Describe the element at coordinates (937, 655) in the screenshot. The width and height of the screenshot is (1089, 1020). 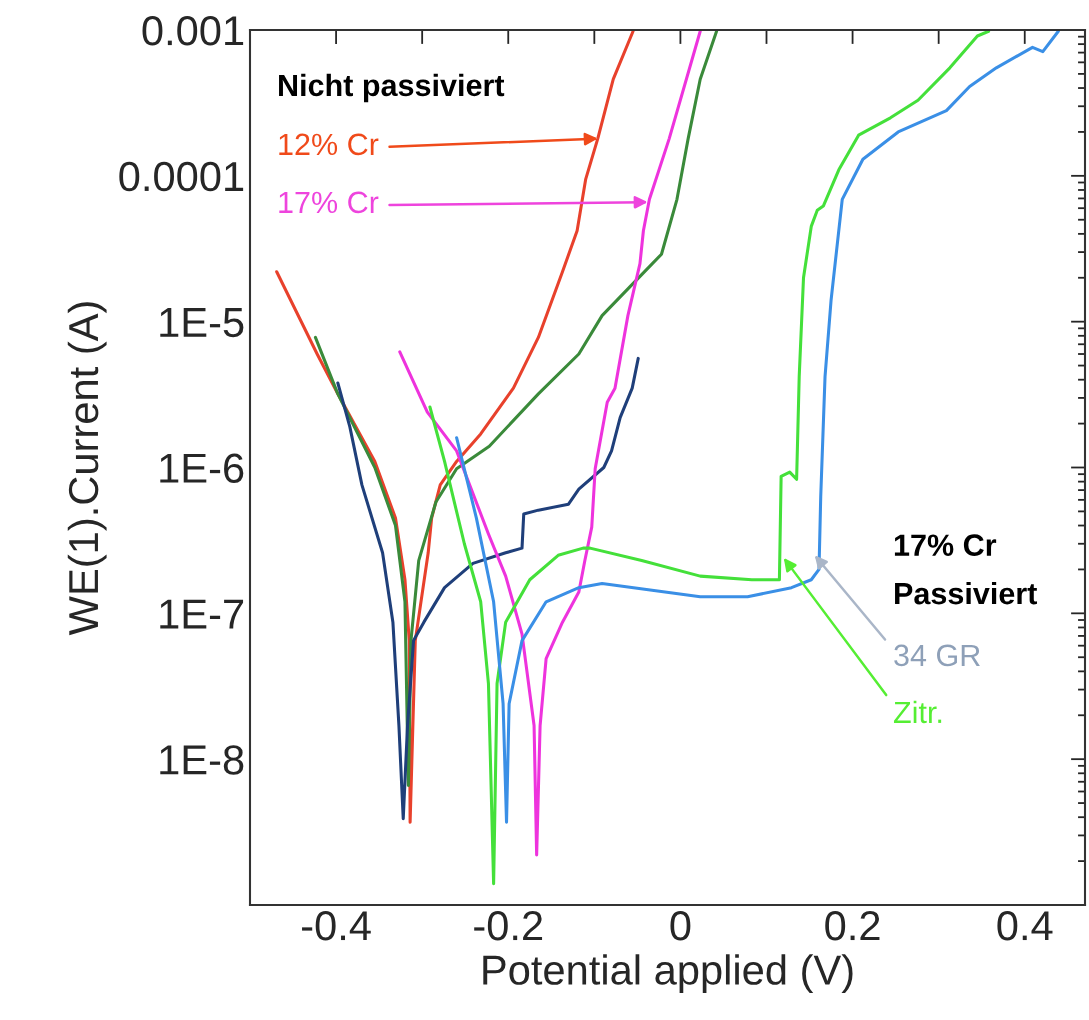
I see `annotation: 34 GR` at that location.